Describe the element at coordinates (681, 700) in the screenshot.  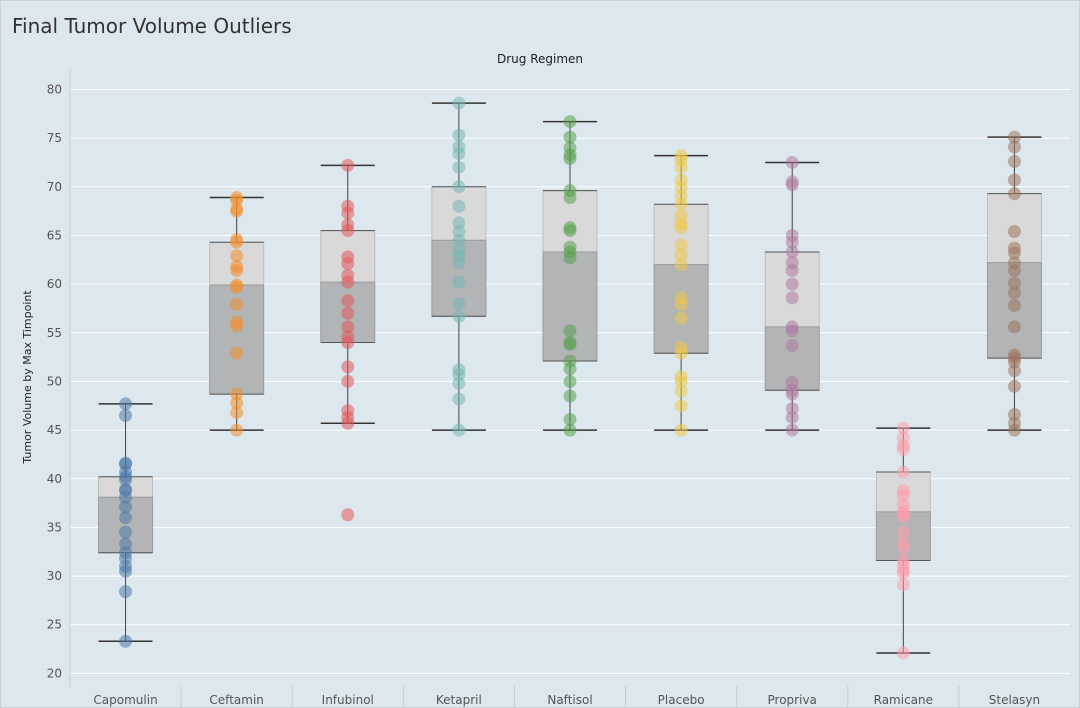
I see `category-label: Placebo` at that location.